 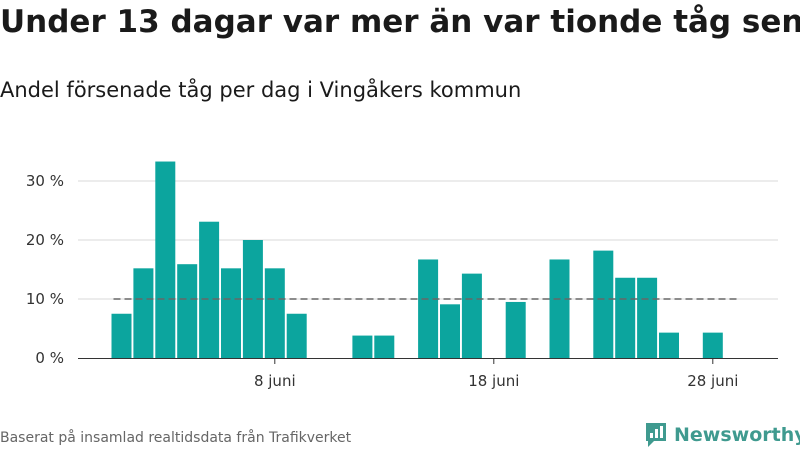 What do you see at coordinates (49, 358) in the screenshot?
I see `y-tick-label: 0 %` at bounding box center [49, 358].